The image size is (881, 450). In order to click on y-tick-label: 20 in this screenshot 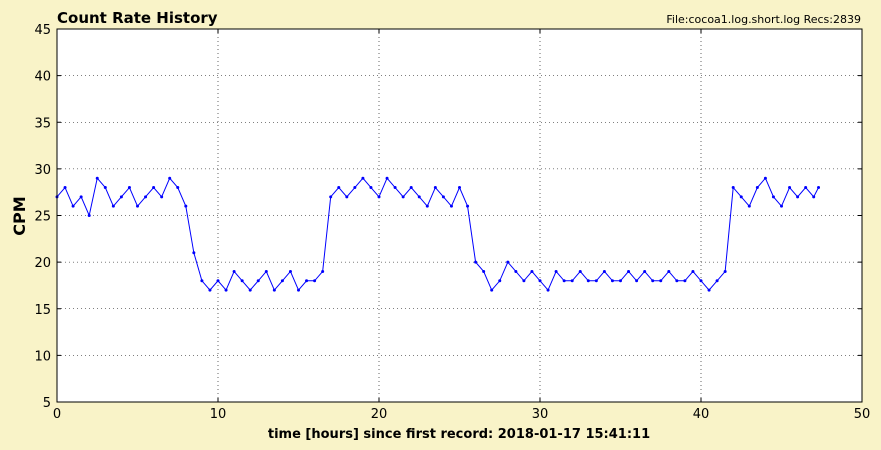, I will do `click(42, 263)`.